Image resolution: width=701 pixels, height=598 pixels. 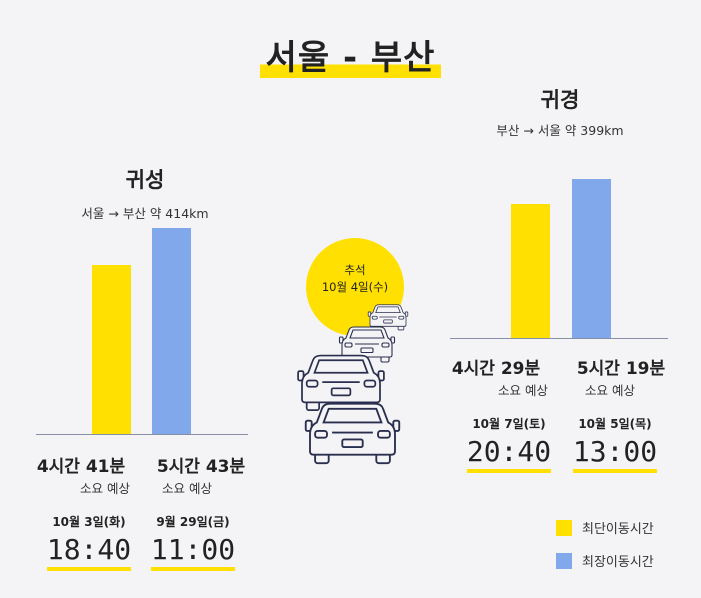 I want to click on legend-item-shortest: 최단이동시간, so click(x=605, y=527).